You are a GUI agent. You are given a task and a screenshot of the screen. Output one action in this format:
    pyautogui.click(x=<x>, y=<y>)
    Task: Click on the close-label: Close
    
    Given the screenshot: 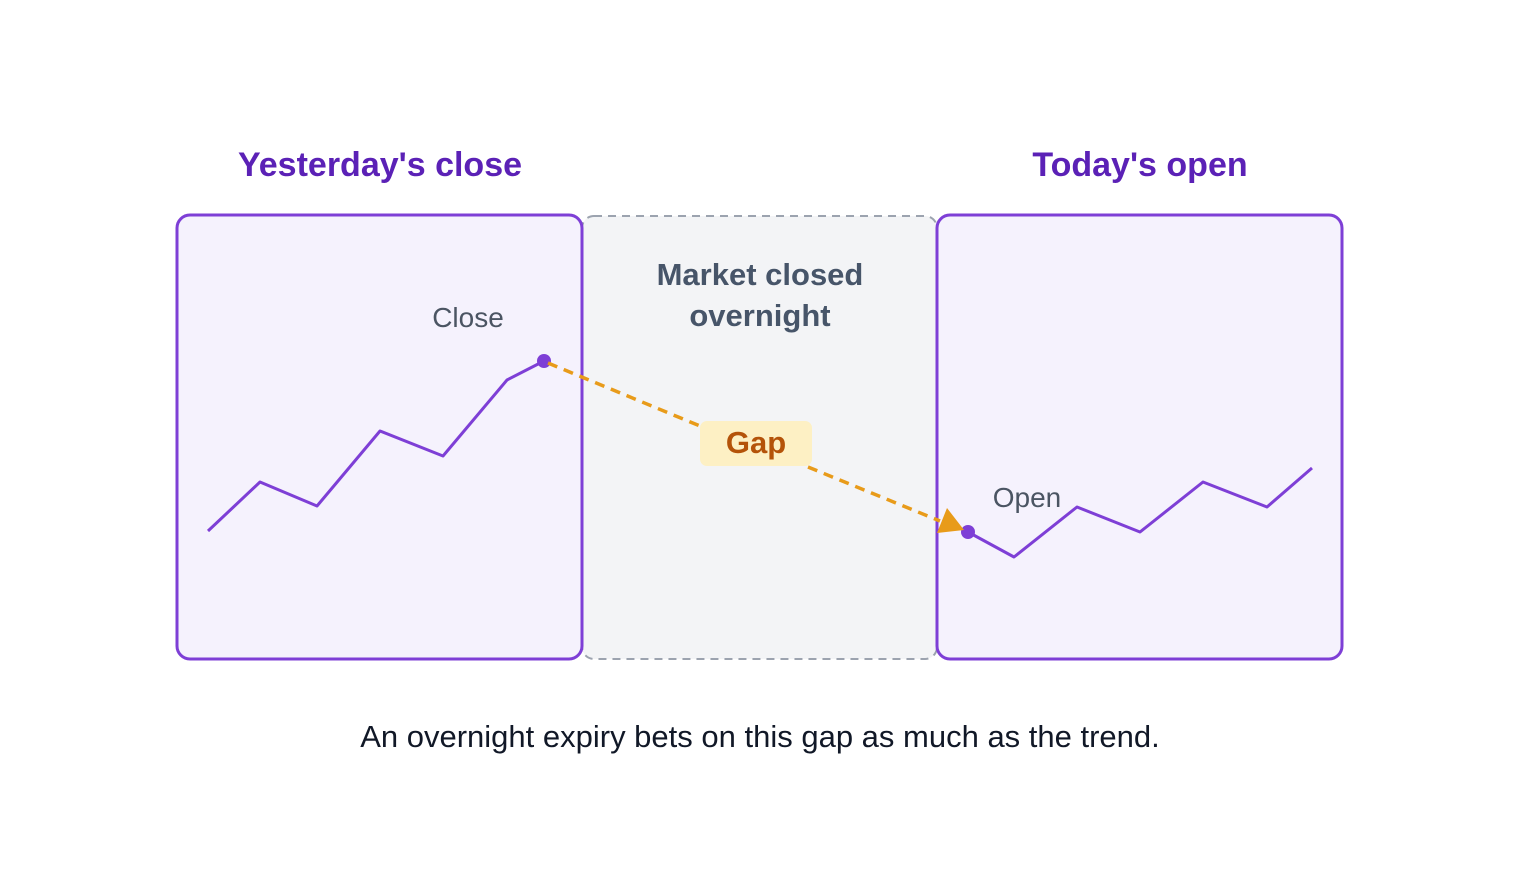 What is the action you would take?
    pyautogui.click(x=468, y=317)
    